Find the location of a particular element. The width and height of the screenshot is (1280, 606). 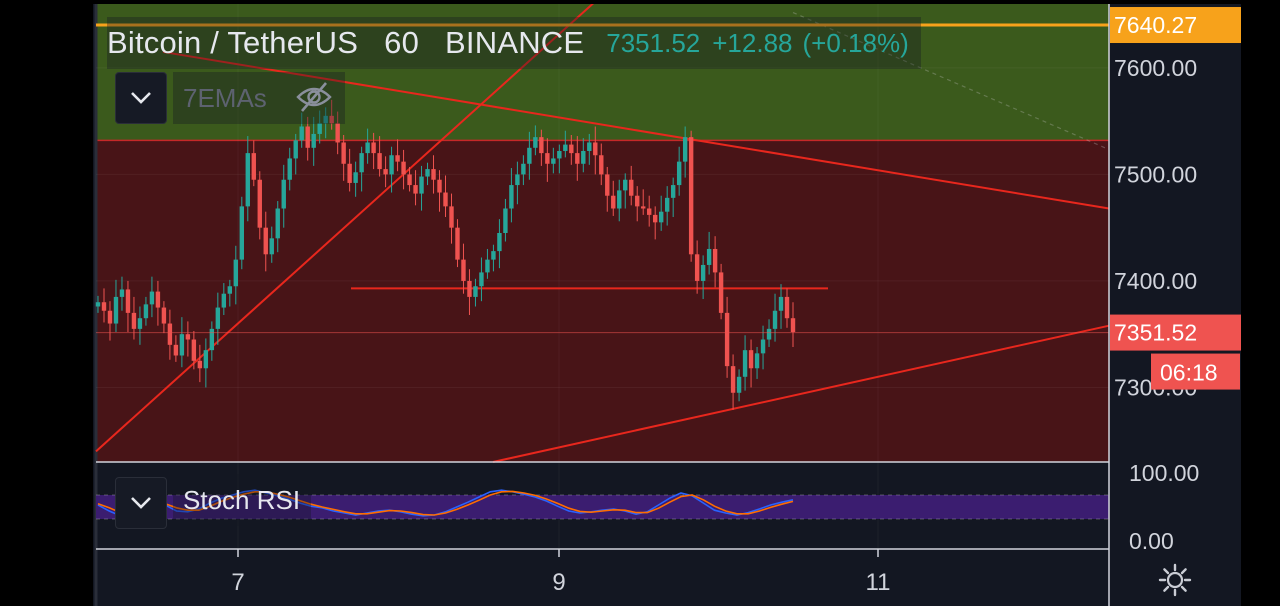

ema-indicator-legend: 7EMAs is located at coordinates (259, 98).